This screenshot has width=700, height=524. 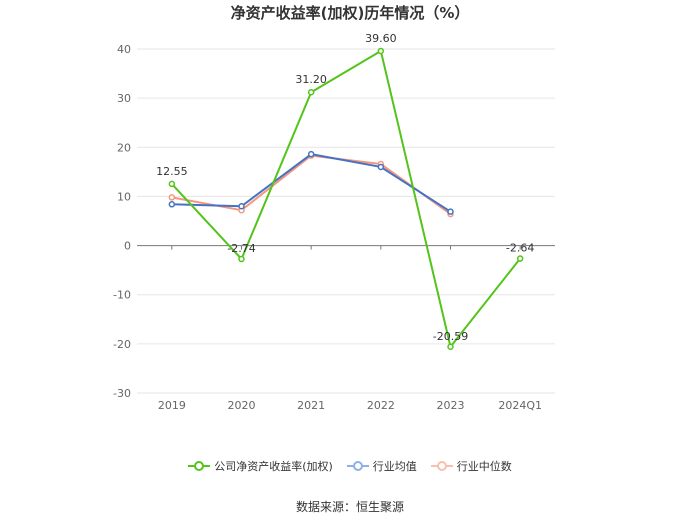 What do you see at coordinates (124, 98) in the screenshot?
I see `y-tick-label: 30` at bounding box center [124, 98].